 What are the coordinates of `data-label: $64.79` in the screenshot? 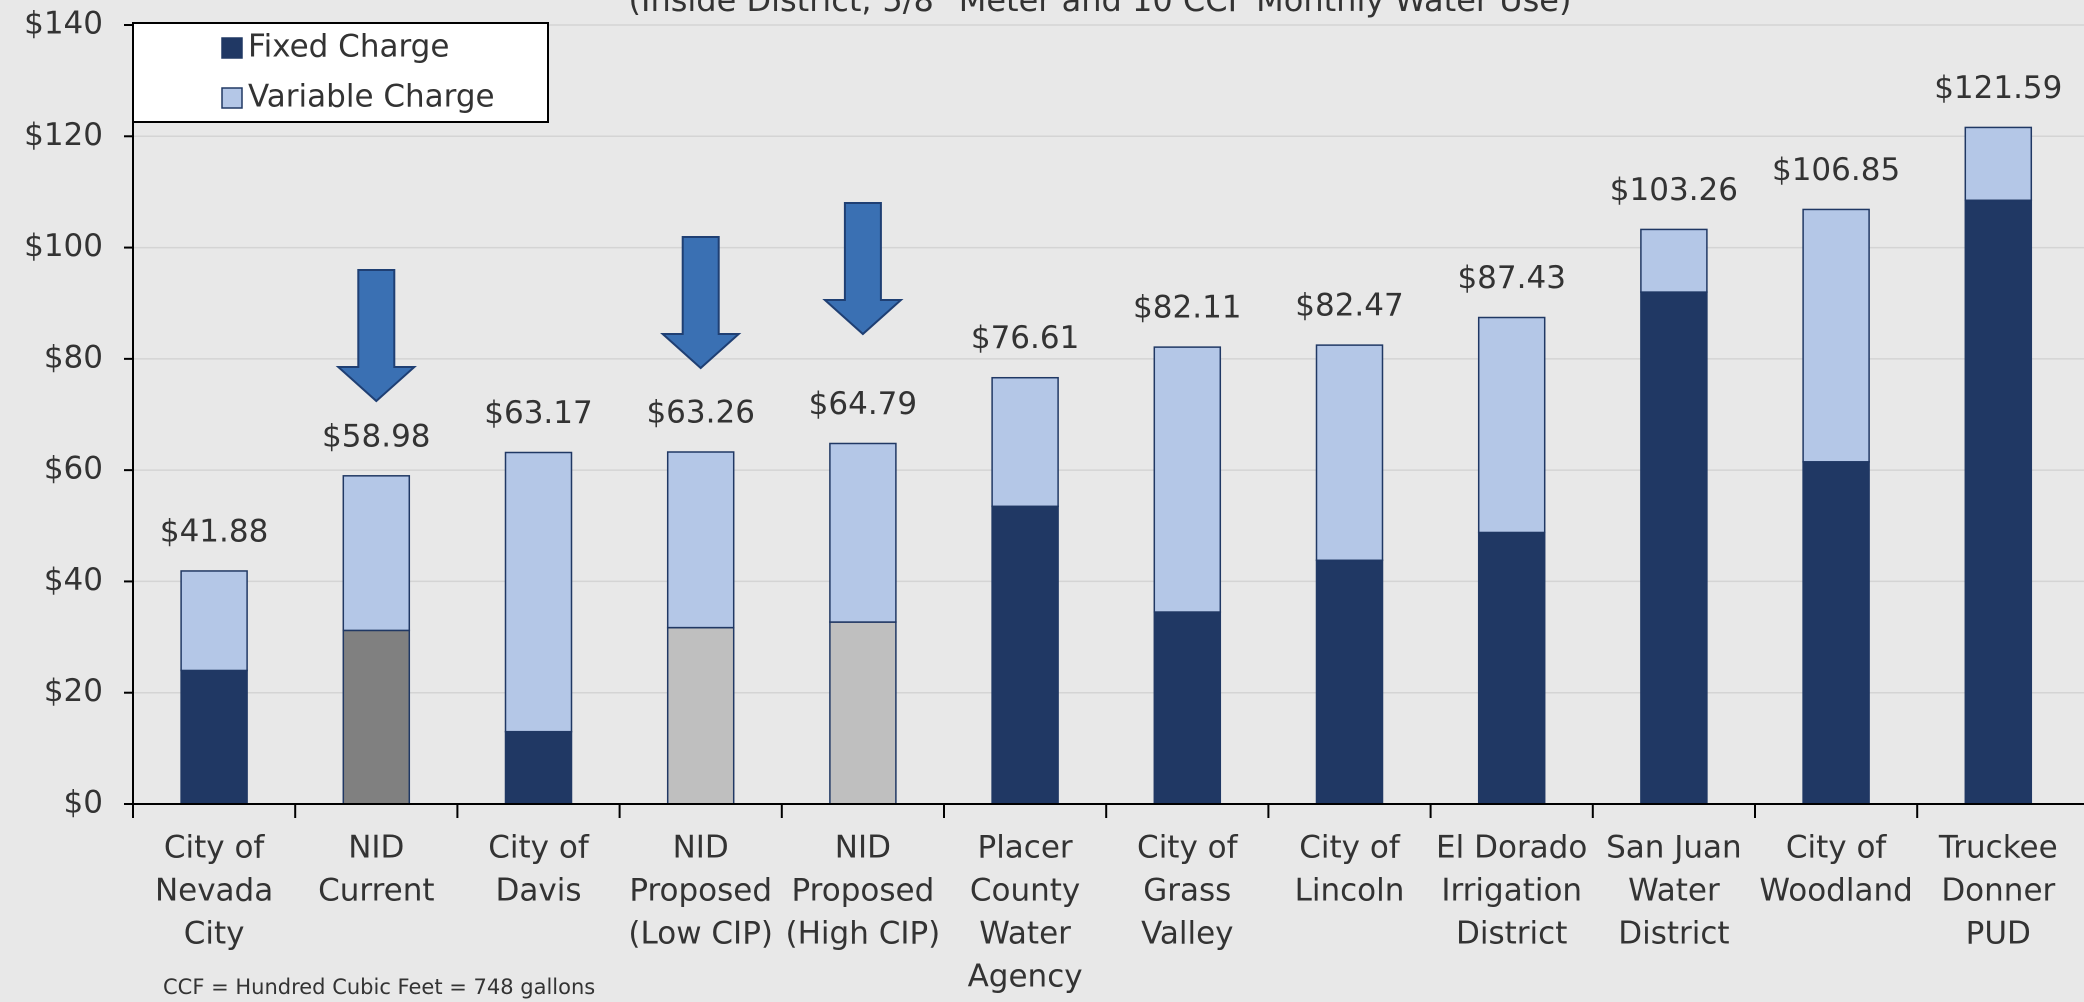 It's located at (863, 404).